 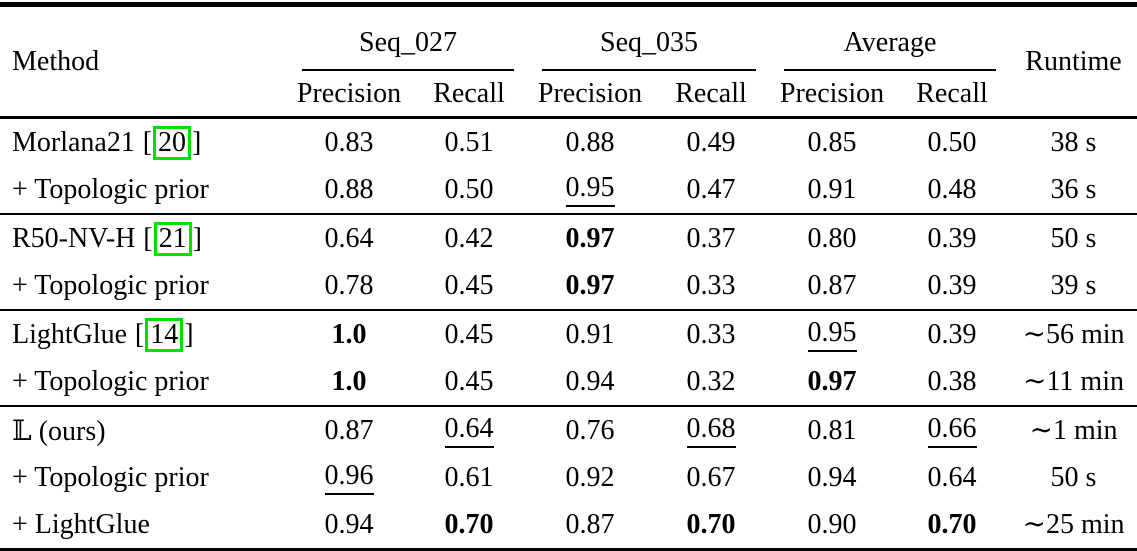 What do you see at coordinates (164, 334) in the screenshot?
I see `citation-link: 14` at bounding box center [164, 334].